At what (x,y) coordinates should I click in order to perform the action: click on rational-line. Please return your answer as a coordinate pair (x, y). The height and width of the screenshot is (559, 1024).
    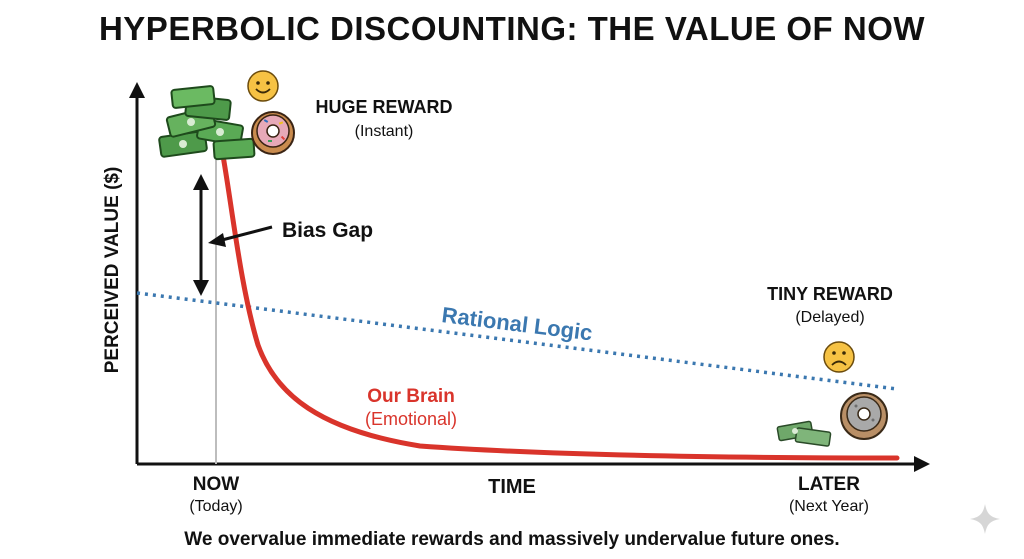
    Looking at the image, I should click on (517, 341).